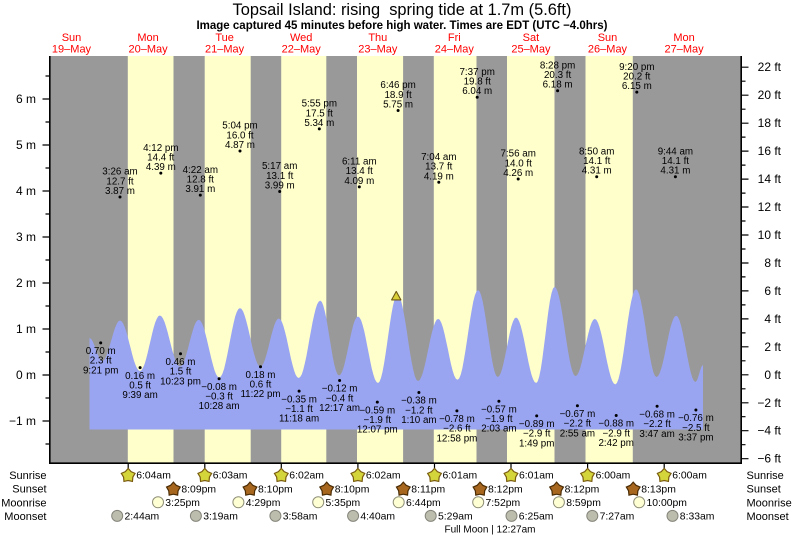 This screenshot has height=537, width=793. Describe the element at coordinates (455, 517) in the screenshot. I see `svg-text: 5:29am` at that location.